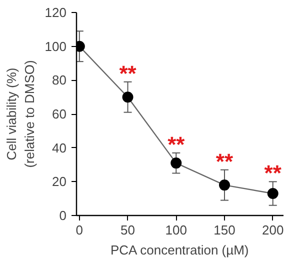 The image size is (295, 260). Describe the element at coordinates (59, 80) in the screenshot. I see `y-tick-label: 80` at that location.